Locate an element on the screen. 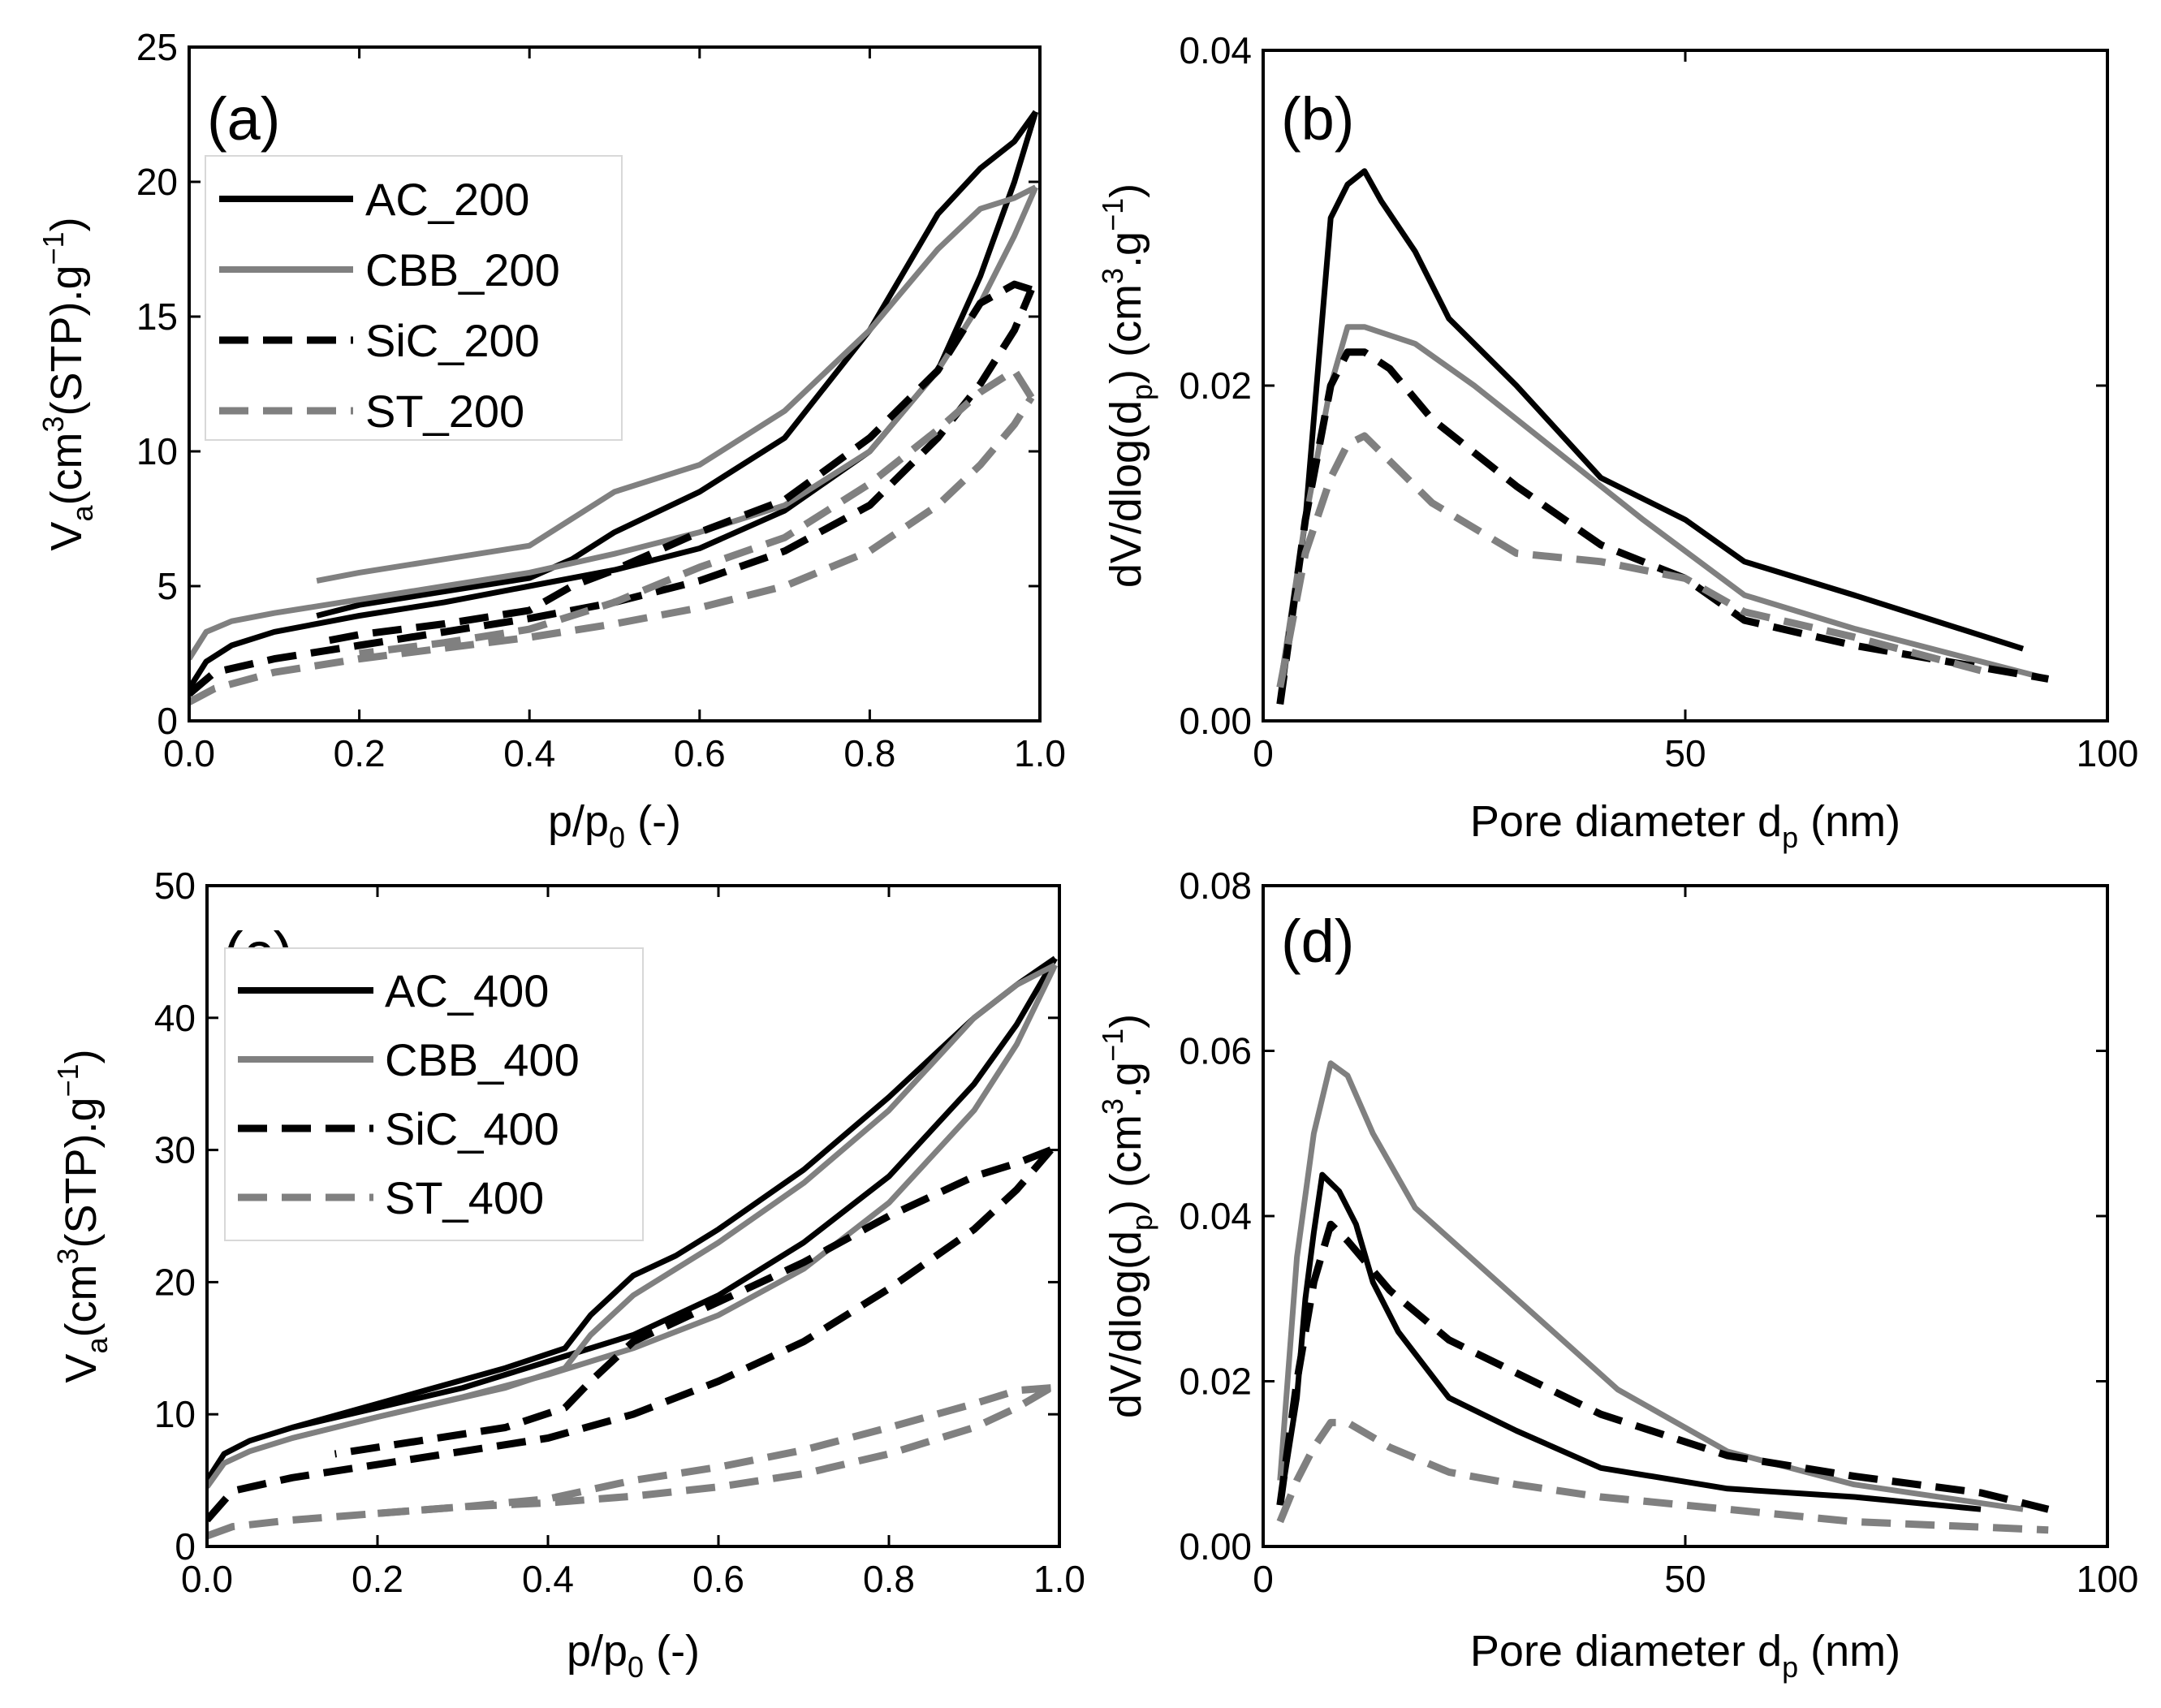  series-st-200-adsorption is located at coordinates (612, 550).